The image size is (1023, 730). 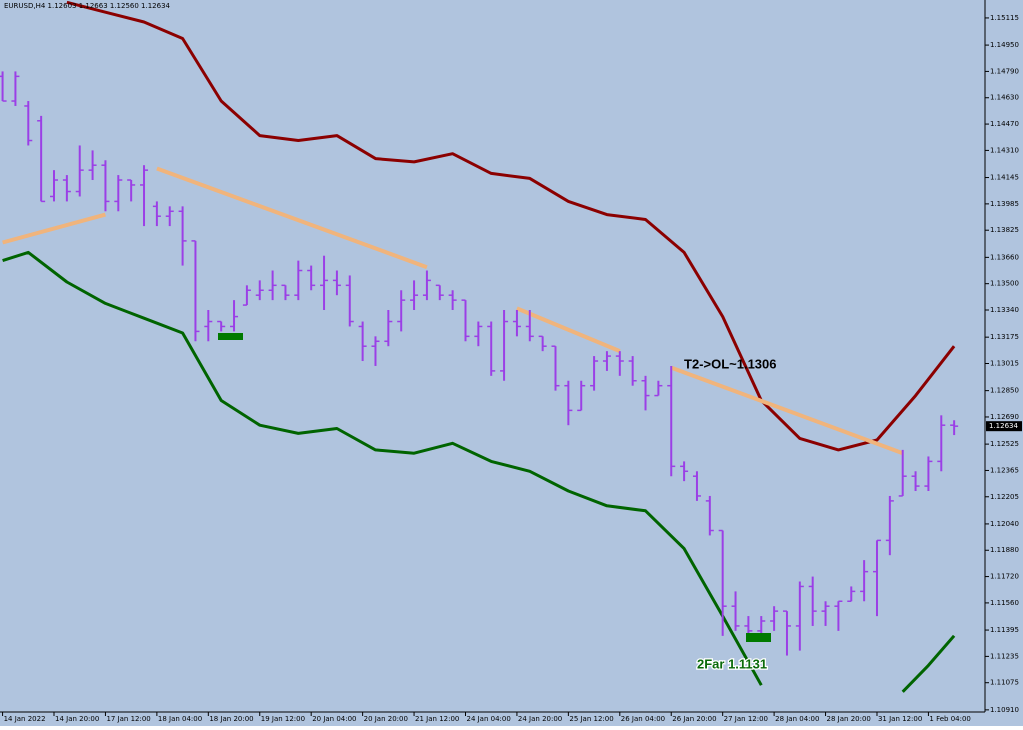 I want to click on x-tick-label: 20 Jan 20:00, so click(x=386, y=719).